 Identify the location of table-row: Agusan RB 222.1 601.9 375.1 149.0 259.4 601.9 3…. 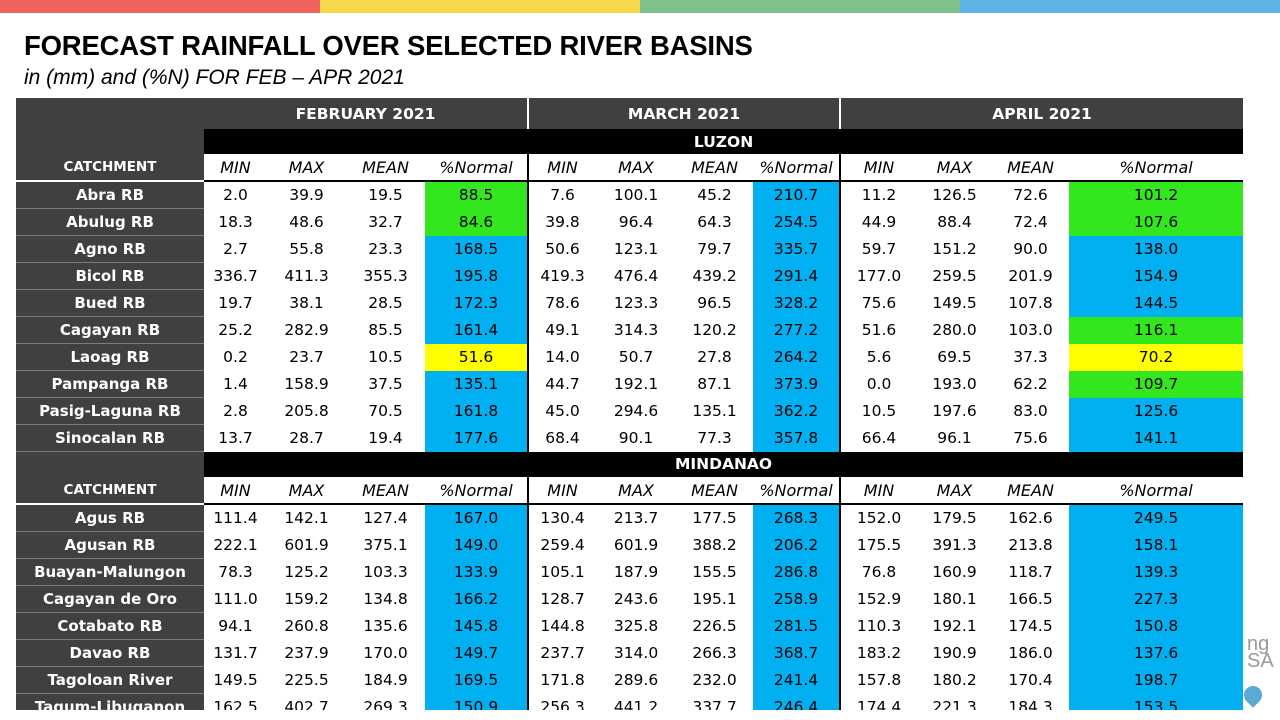
(629, 545).